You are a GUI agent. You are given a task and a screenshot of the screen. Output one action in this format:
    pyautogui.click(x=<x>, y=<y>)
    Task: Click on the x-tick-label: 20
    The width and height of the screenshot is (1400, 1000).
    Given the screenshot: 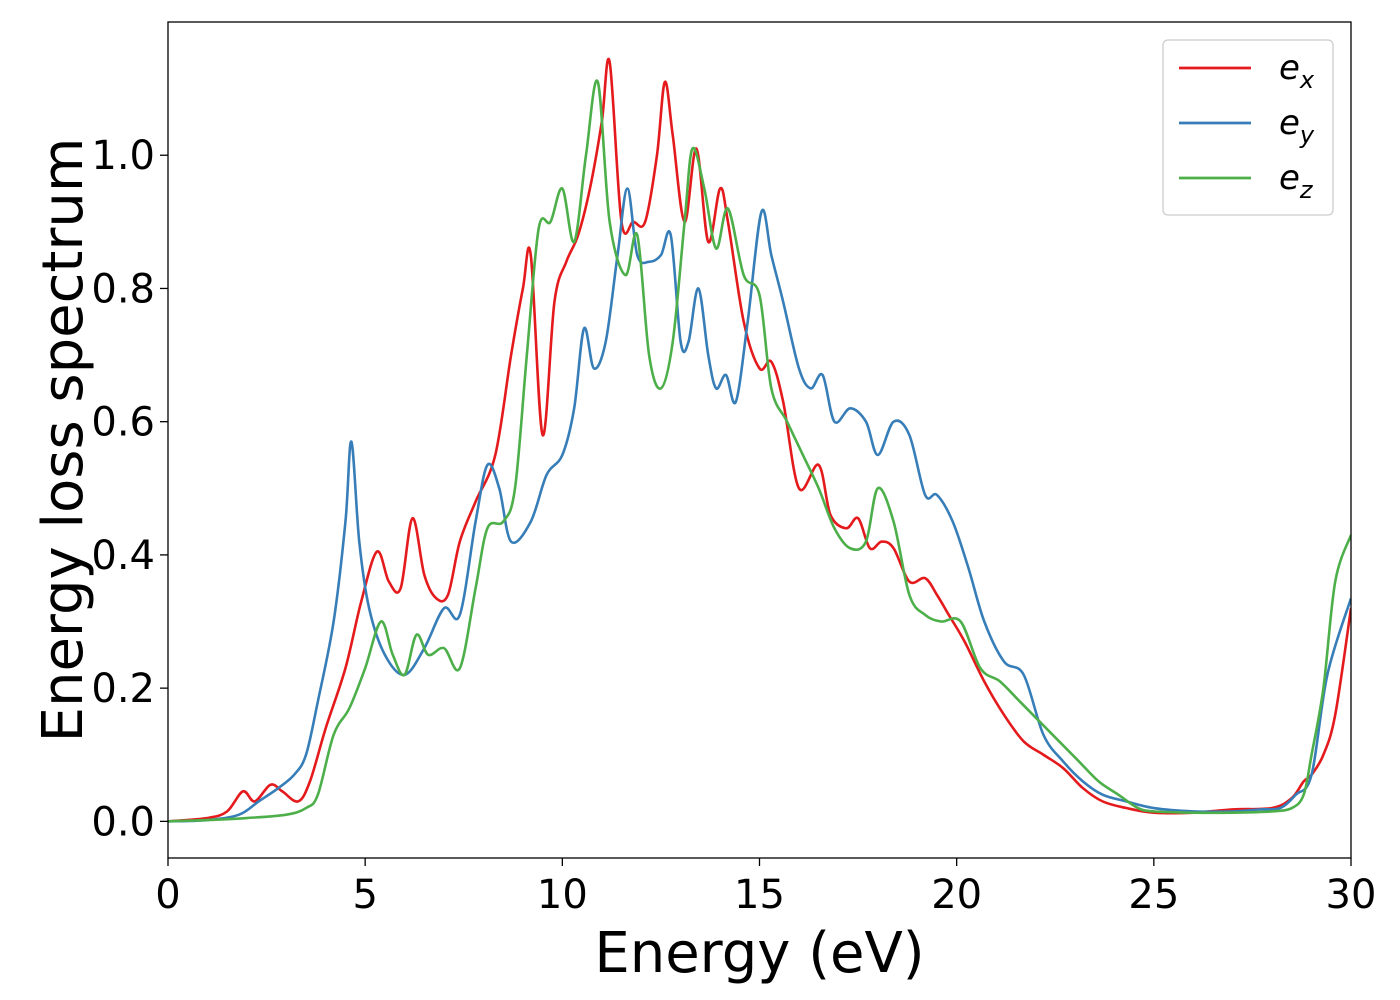 What is the action you would take?
    pyautogui.click(x=956, y=895)
    